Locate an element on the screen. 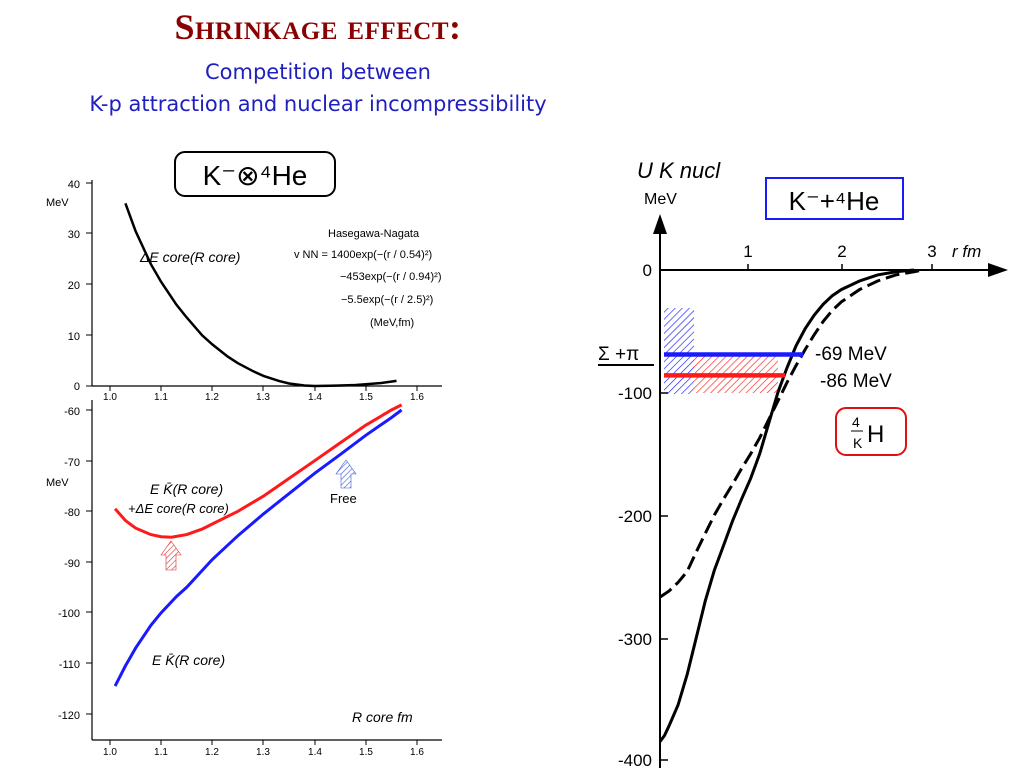 The width and height of the screenshot is (1024, 768). right-ytick-label: -100 is located at coordinates (635, 393).